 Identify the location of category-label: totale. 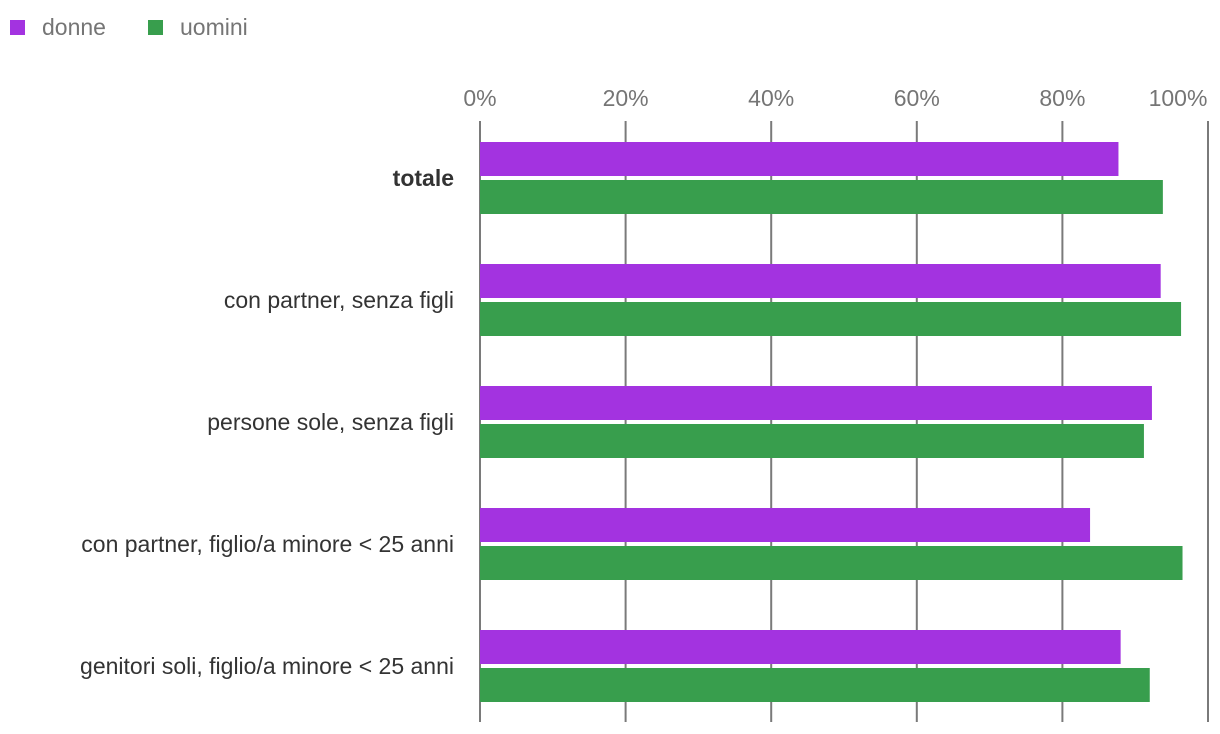
(423, 178).